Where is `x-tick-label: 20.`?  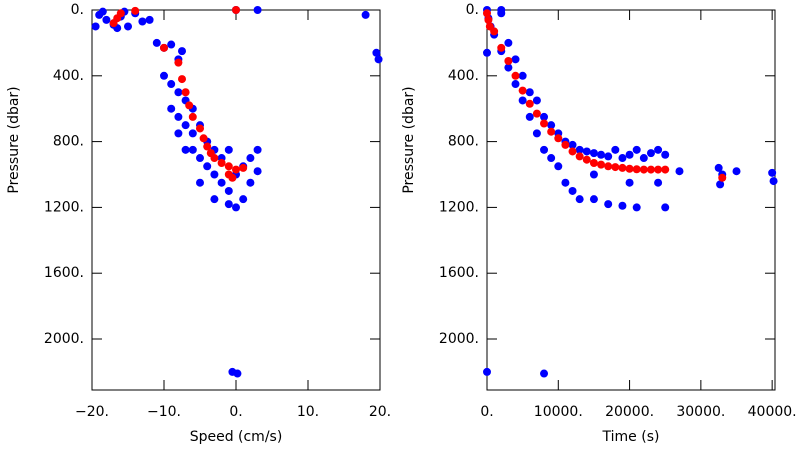
x-tick-label: 20. is located at coordinates (380, 412).